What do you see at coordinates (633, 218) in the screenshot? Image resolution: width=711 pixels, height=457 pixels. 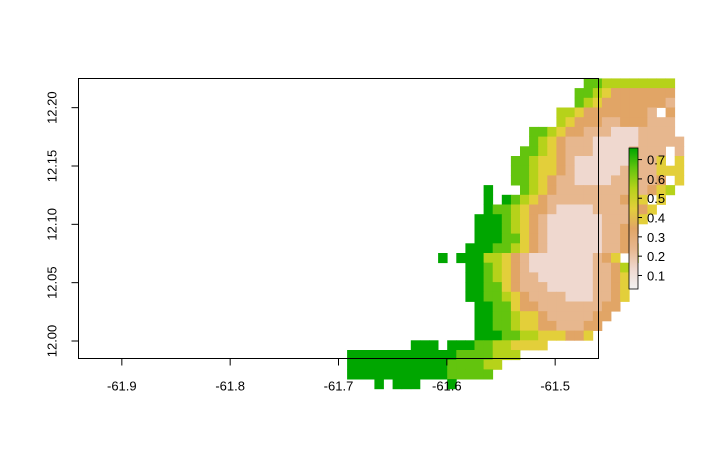 I see `legend-color-bar` at bounding box center [633, 218].